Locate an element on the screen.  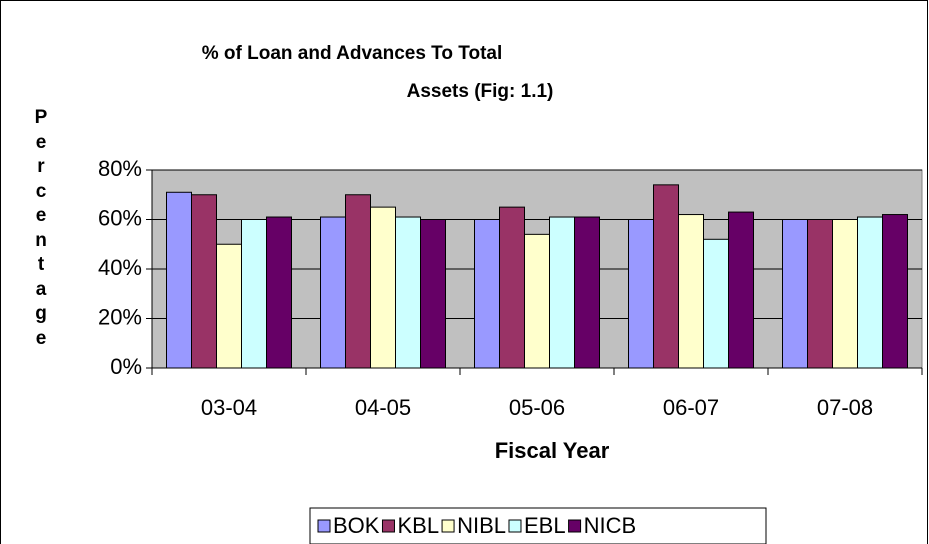
legend-label: BOK is located at coordinates (356, 525).